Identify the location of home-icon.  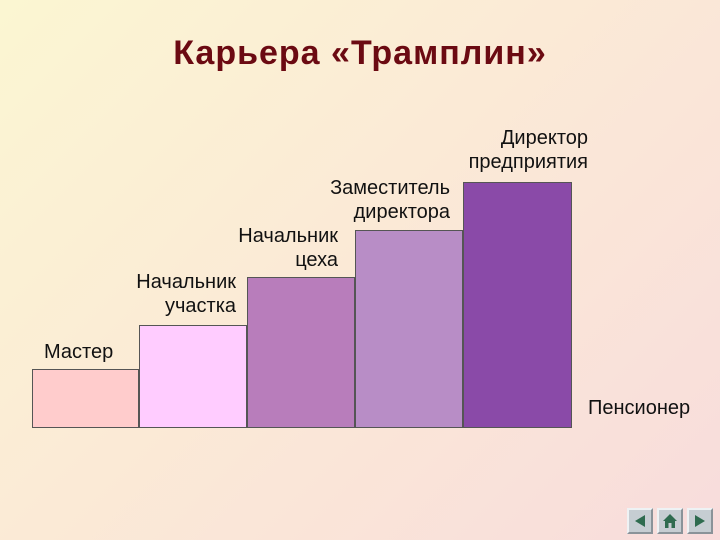
(670, 521).